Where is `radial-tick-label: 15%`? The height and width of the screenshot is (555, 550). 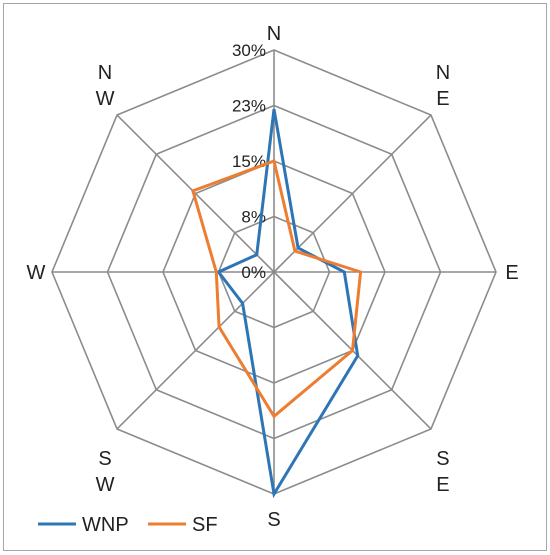
radial-tick-label: 15% is located at coordinates (249, 161).